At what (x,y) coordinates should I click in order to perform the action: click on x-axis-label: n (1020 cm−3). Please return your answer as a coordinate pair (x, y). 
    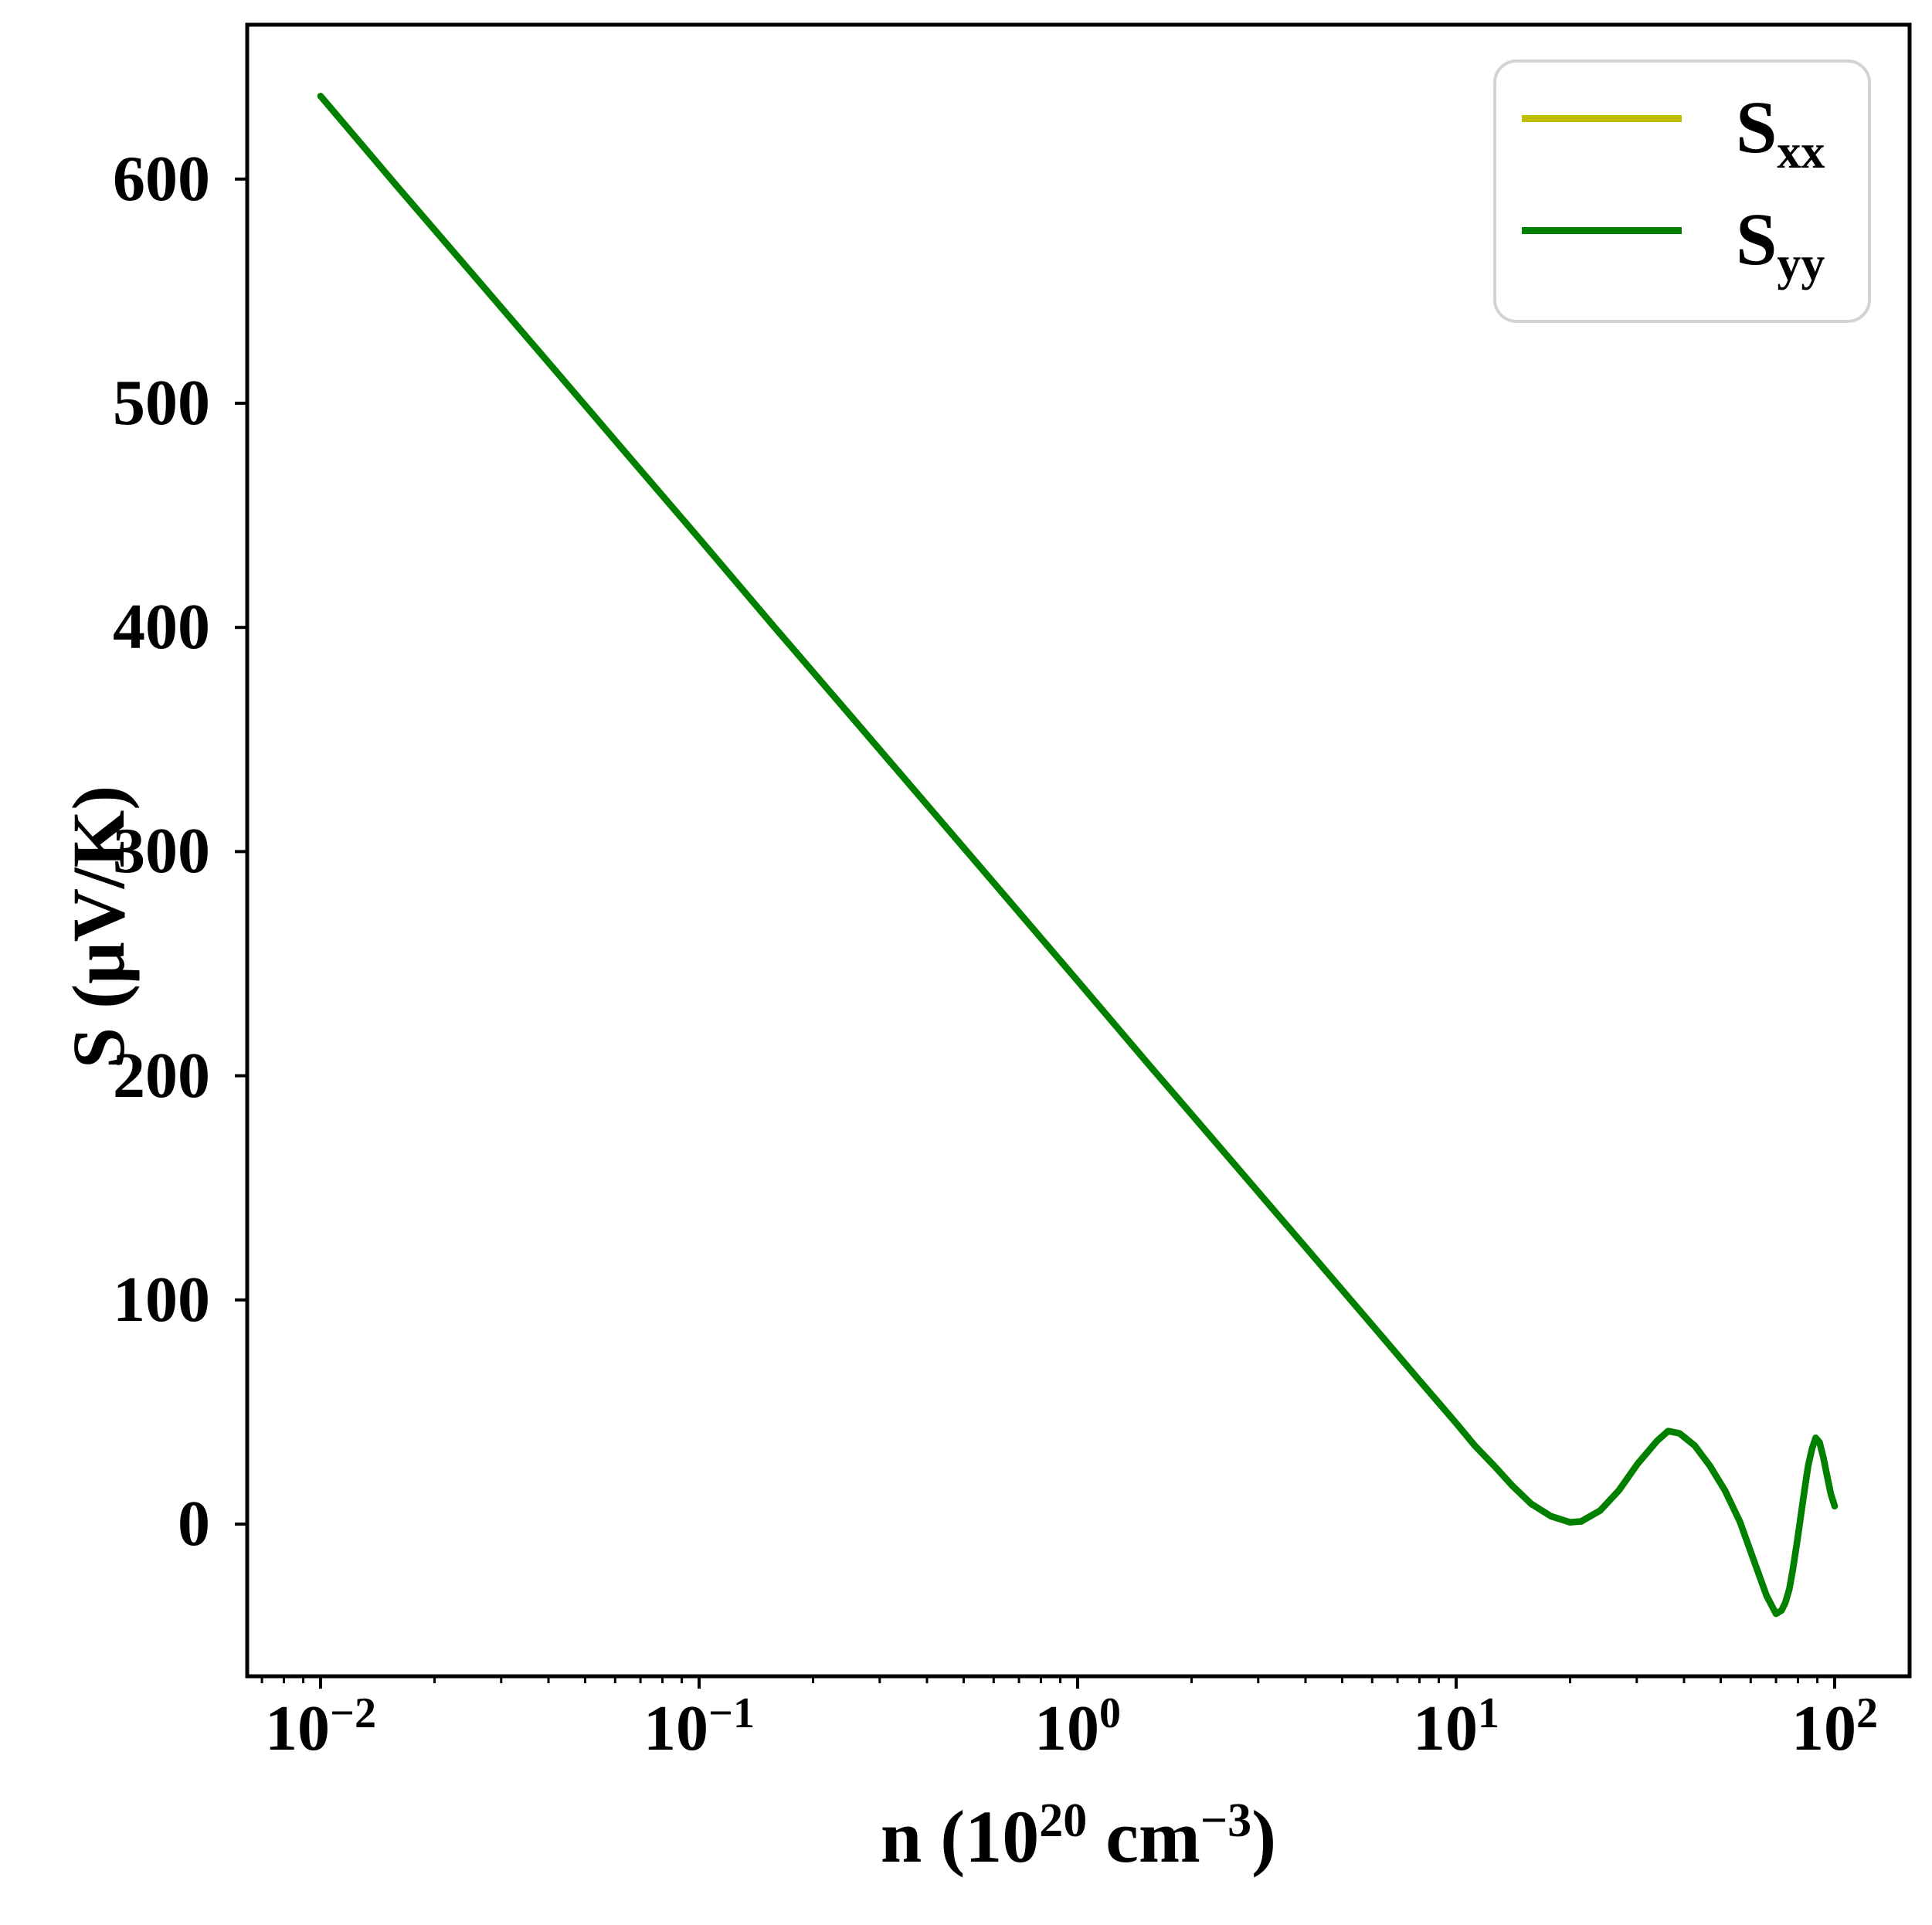
    Looking at the image, I should click on (1078, 1835).